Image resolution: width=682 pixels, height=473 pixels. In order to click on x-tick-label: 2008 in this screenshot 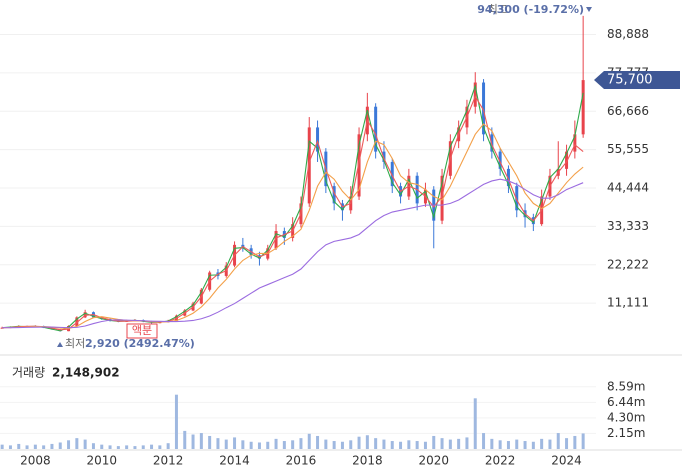, I will do `click(35, 461)`.